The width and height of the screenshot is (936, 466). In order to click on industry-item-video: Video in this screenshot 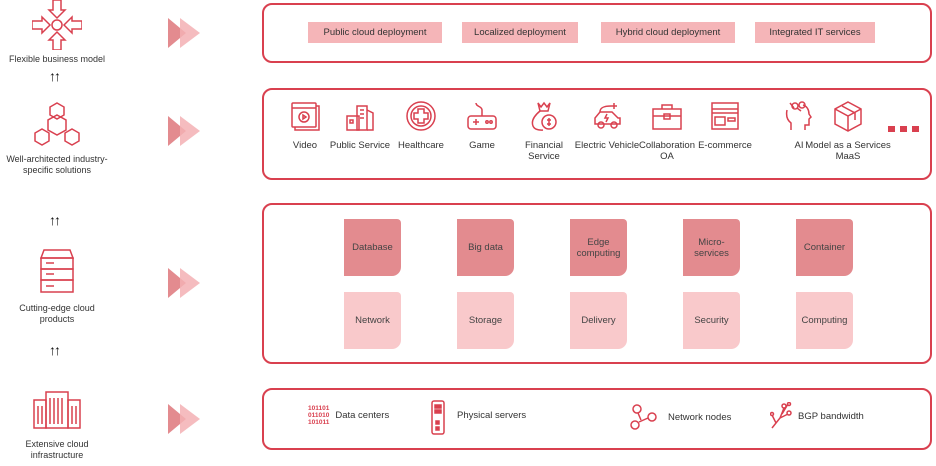, I will do `click(305, 125)`.